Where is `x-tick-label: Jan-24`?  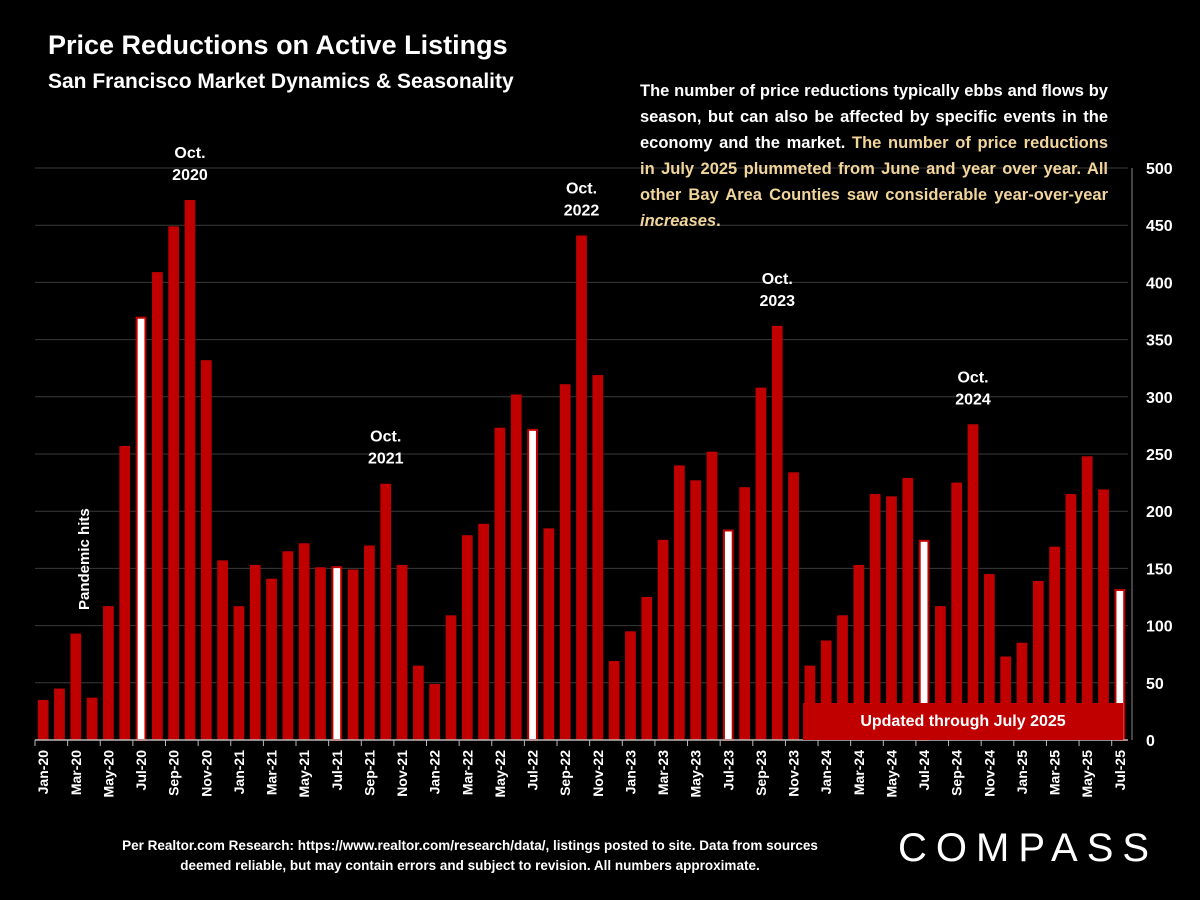
x-tick-label: Jan-24 is located at coordinates (826, 772).